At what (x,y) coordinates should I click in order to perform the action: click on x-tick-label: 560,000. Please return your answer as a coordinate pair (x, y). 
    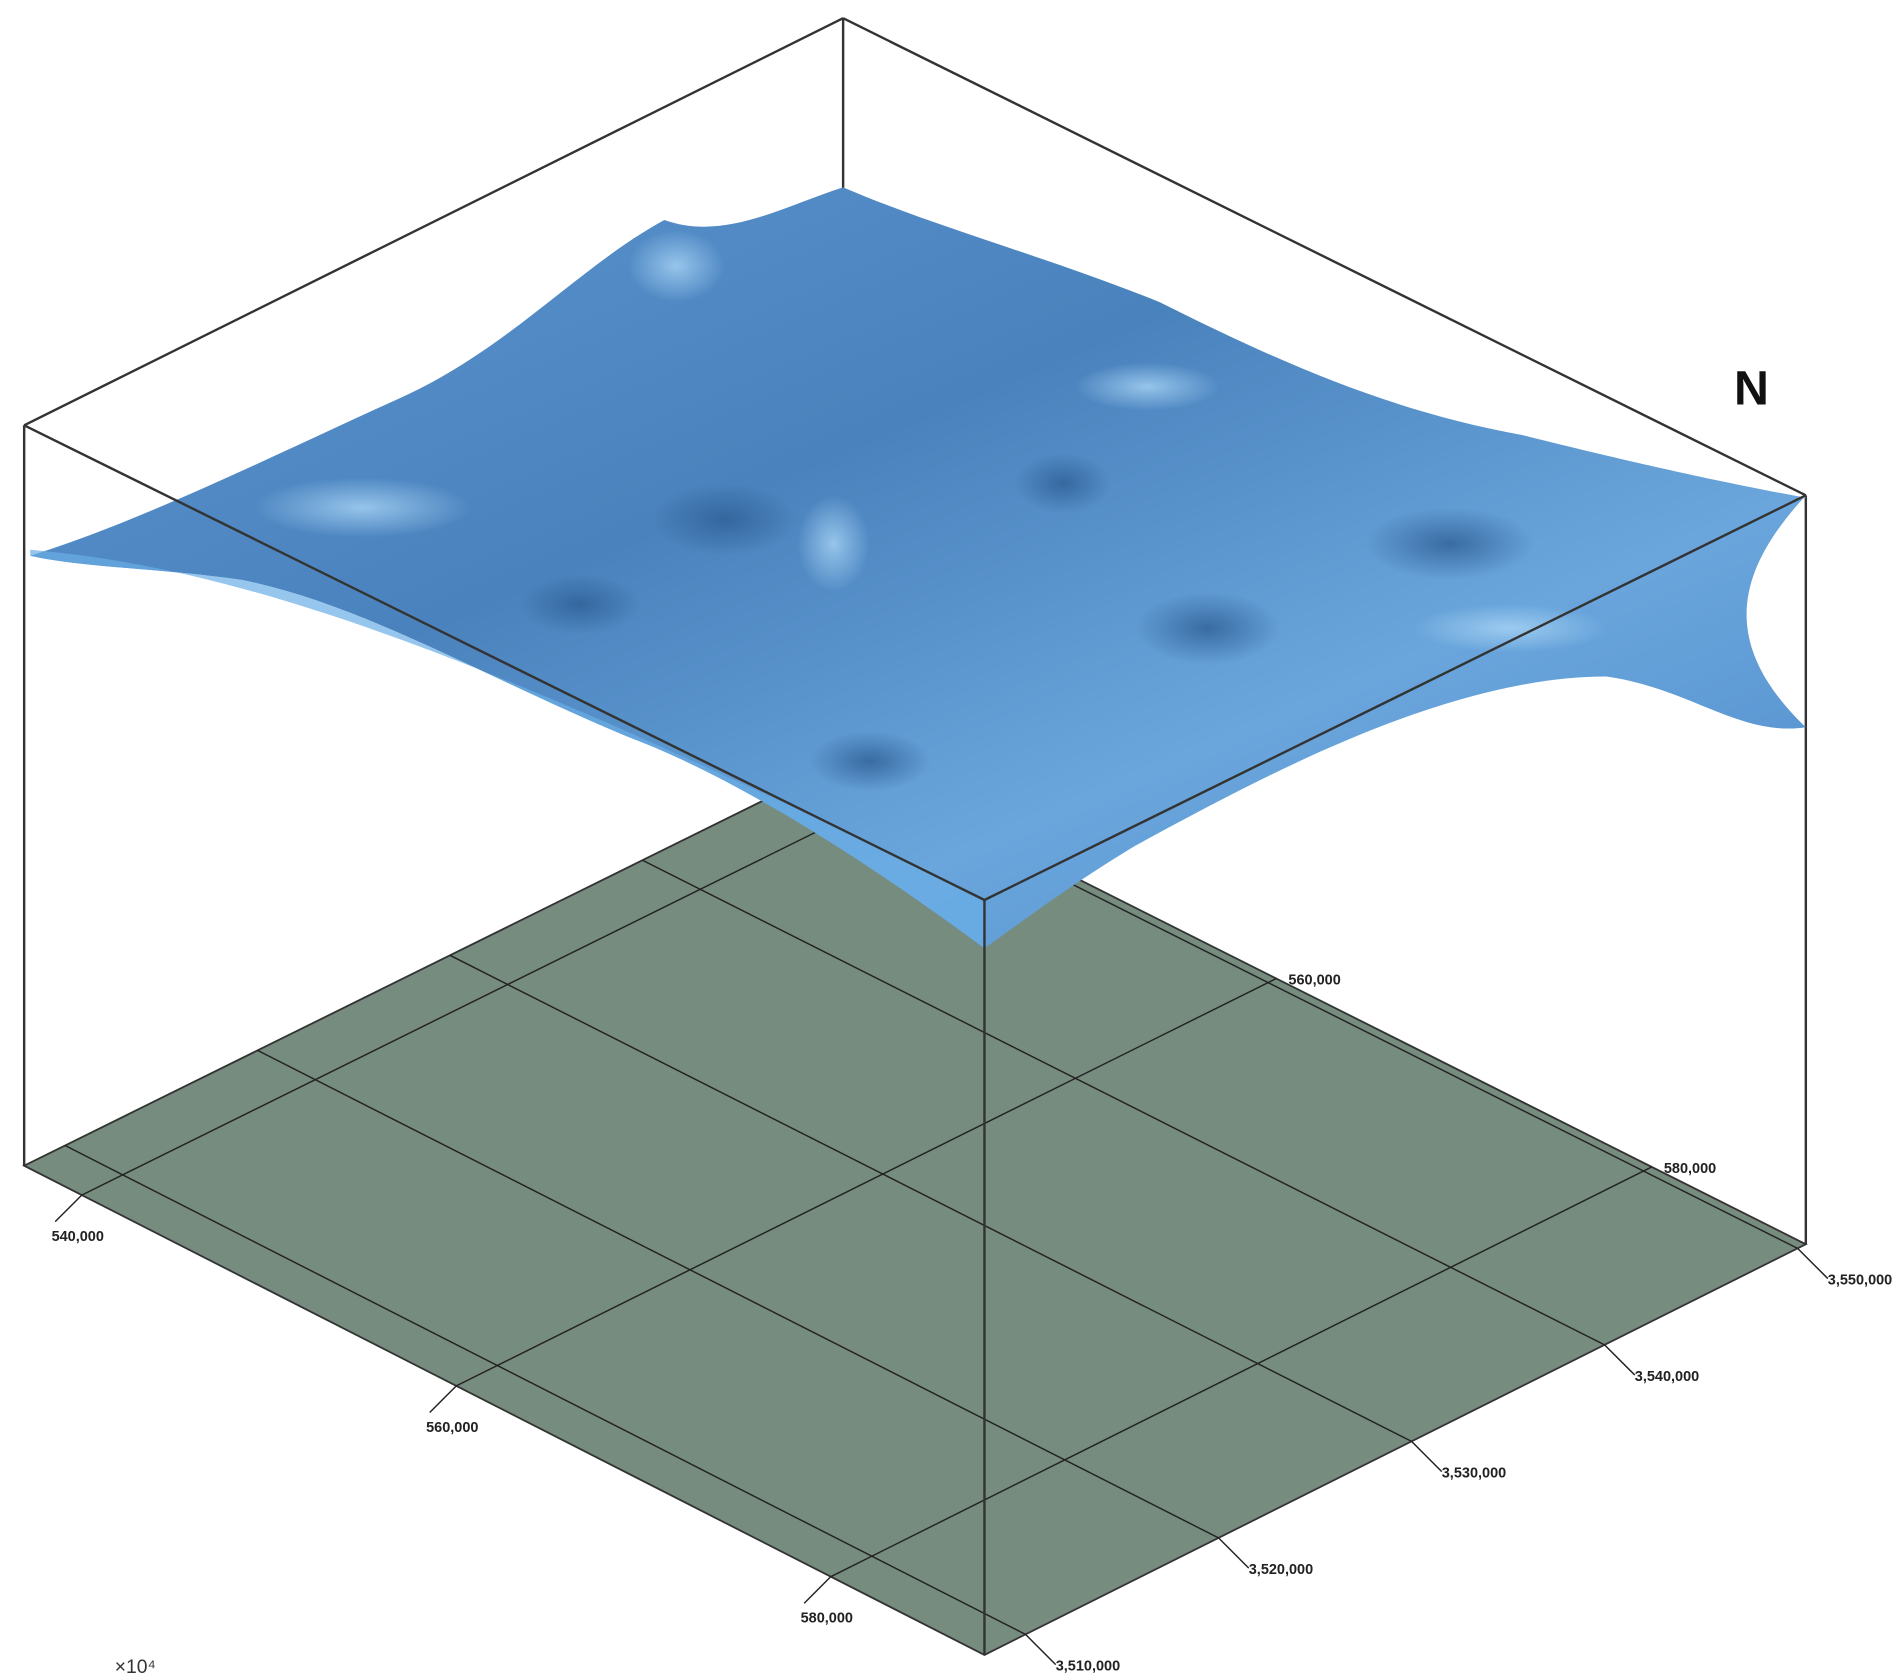
    Looking at the image, I should click on (452, 1428).